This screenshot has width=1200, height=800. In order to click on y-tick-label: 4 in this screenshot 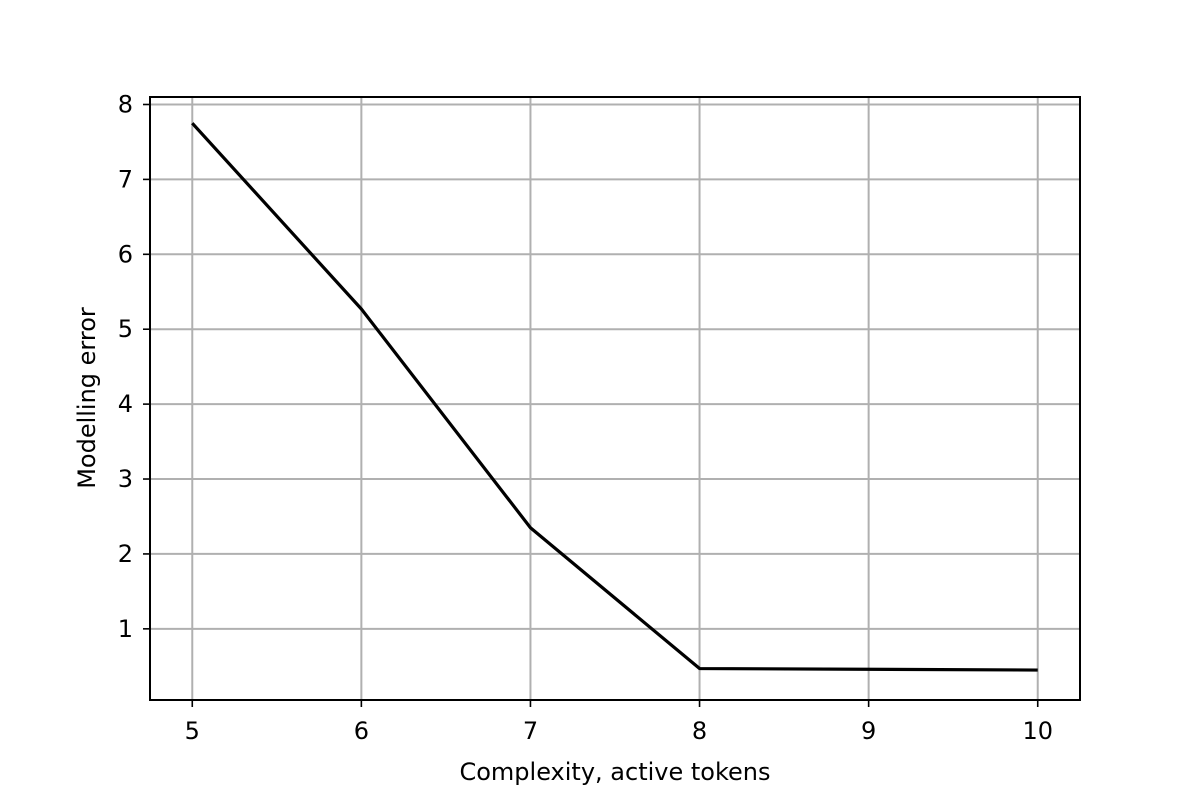, I will do `click(125, 404)`.